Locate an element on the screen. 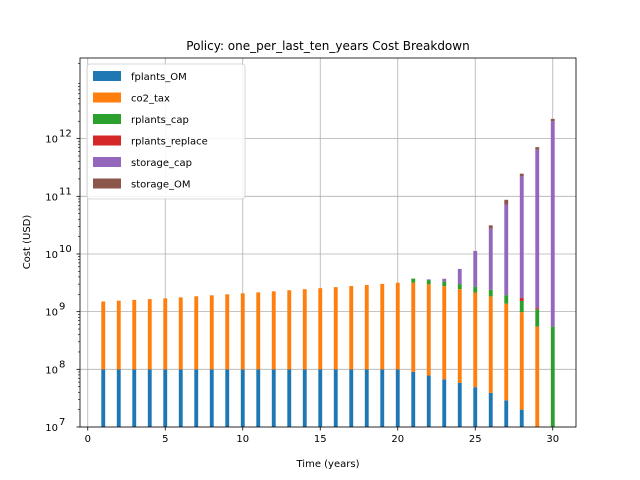 The image size is (640, 480). y-tick-exponent: 9 is located at coordinates (62, 307).